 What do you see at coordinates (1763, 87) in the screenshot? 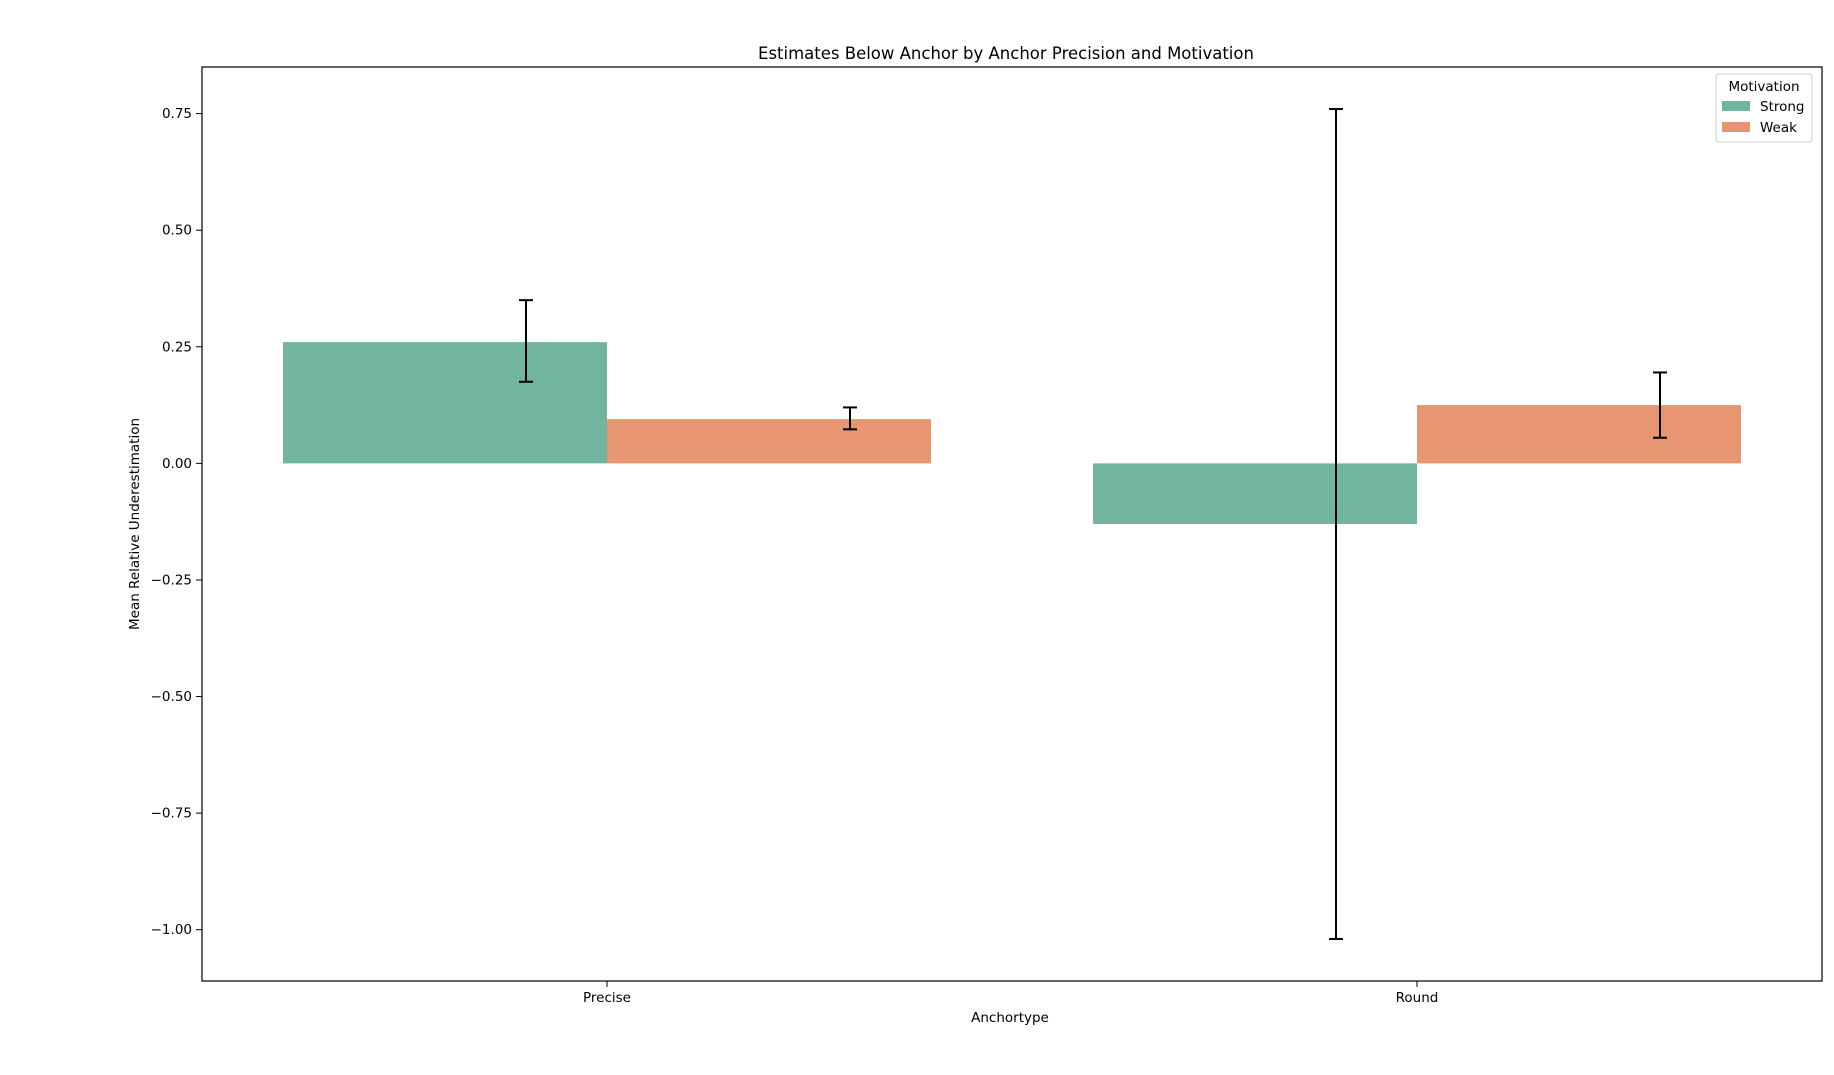
I see `legend-title: Motivation` at bounding box center [1763, 87].